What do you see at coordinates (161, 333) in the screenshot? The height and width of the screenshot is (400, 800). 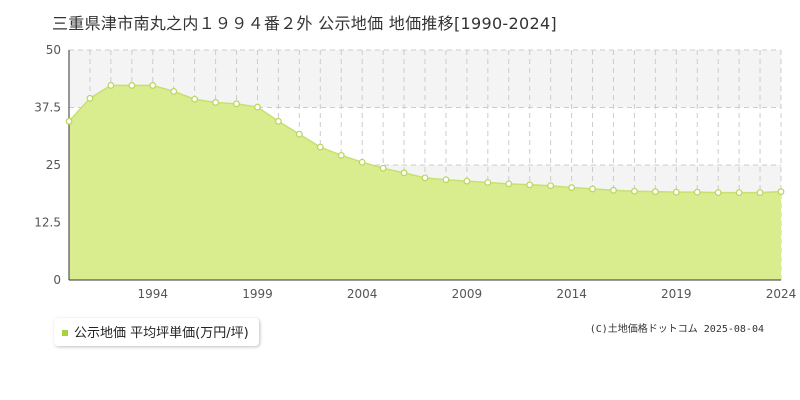 I see `legend-label: 公示地価 平均坪単価(万円/坪)` at bounding box center [161, 333].